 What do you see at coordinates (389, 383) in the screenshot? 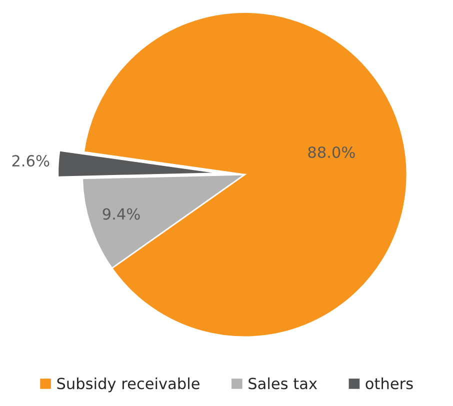
I see `legend-label: others` at bounding box center [389, 383].